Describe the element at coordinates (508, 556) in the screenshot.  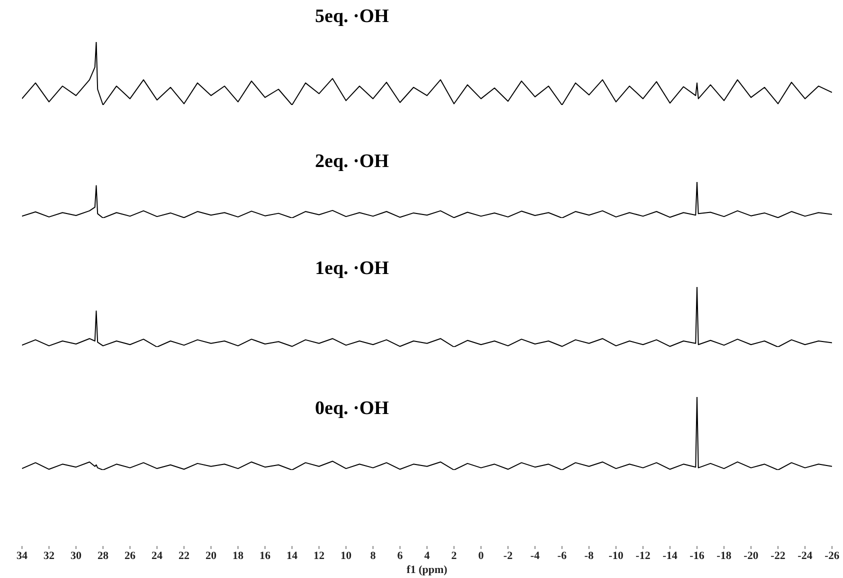
I see `x-tick-label: -2` at that location.